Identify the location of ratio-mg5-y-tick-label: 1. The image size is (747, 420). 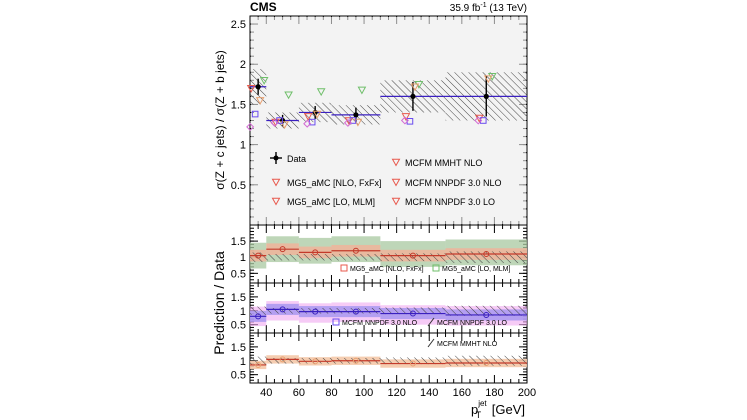
(243, 258).